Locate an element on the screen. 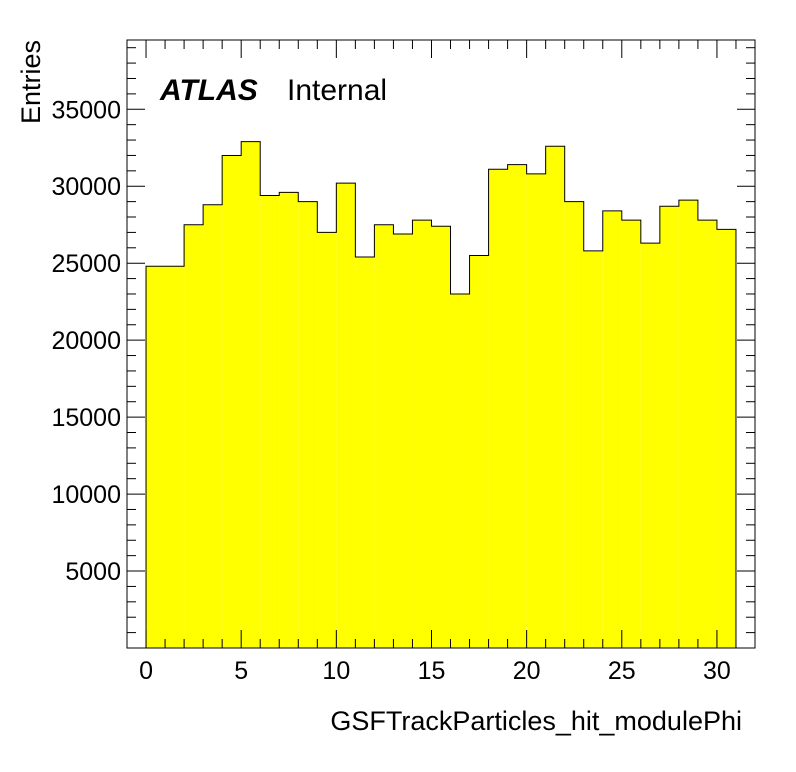 The image size is (796, 772). y-tick-label: 25000 is located at coordinates (86, 264).